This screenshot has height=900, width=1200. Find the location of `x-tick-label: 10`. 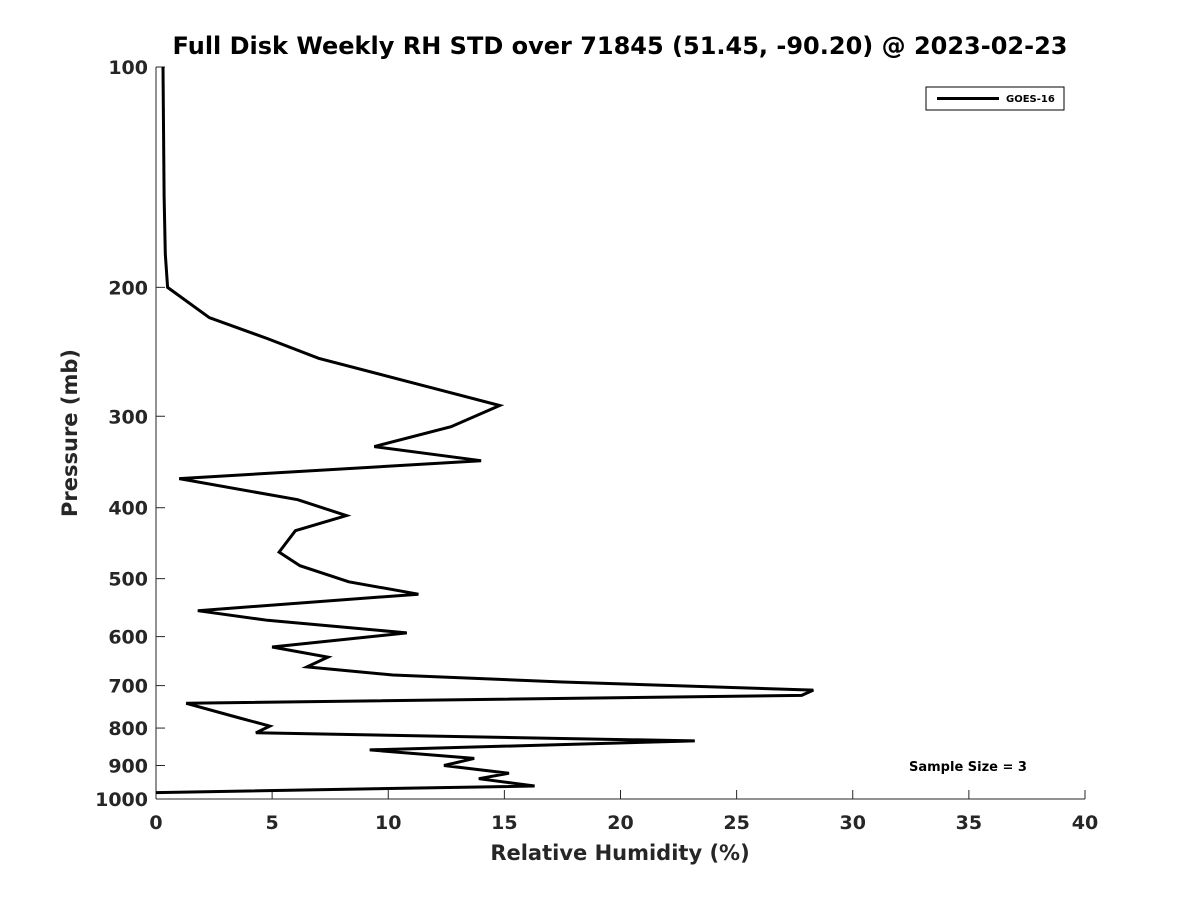

x-tick-label: 10 is located at coordinates (388, 823).